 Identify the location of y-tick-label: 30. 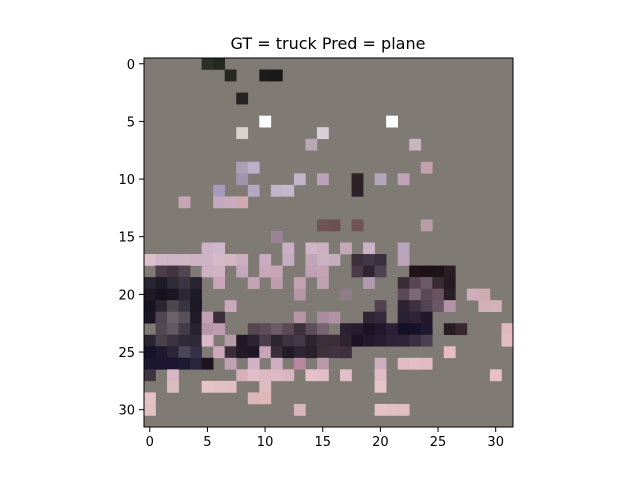
(126, 411).